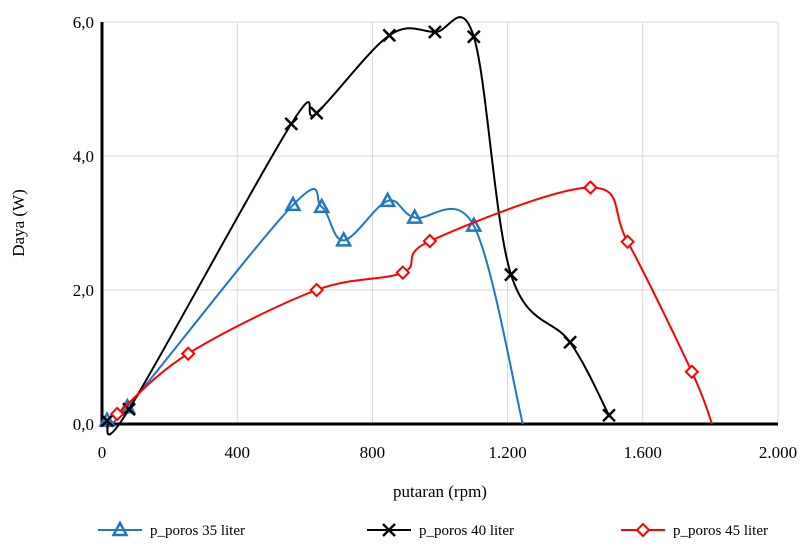  What do you see at coordinates (440, 491) in the screenshot?
I see `x-axis-title: putaran (rpm)` at bounding box center [440, 491].